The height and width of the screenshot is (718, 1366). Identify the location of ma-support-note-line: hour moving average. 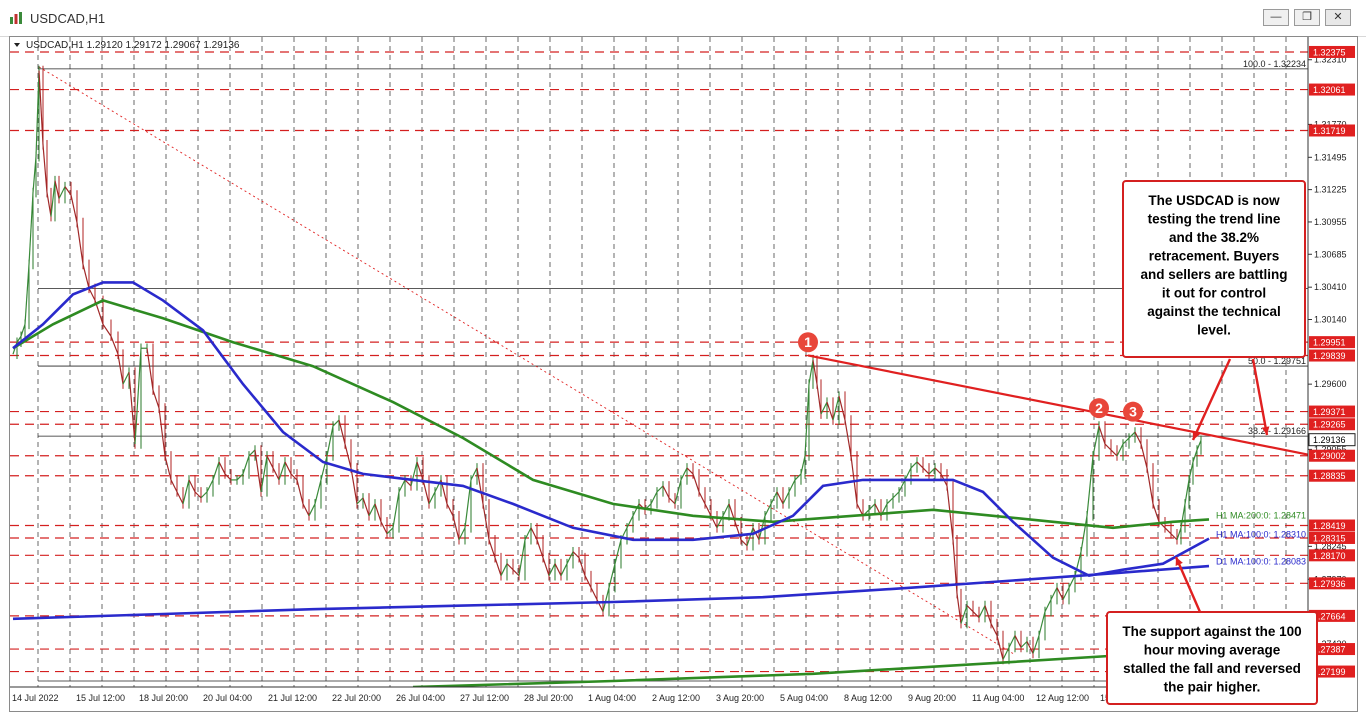
(1212, 650).